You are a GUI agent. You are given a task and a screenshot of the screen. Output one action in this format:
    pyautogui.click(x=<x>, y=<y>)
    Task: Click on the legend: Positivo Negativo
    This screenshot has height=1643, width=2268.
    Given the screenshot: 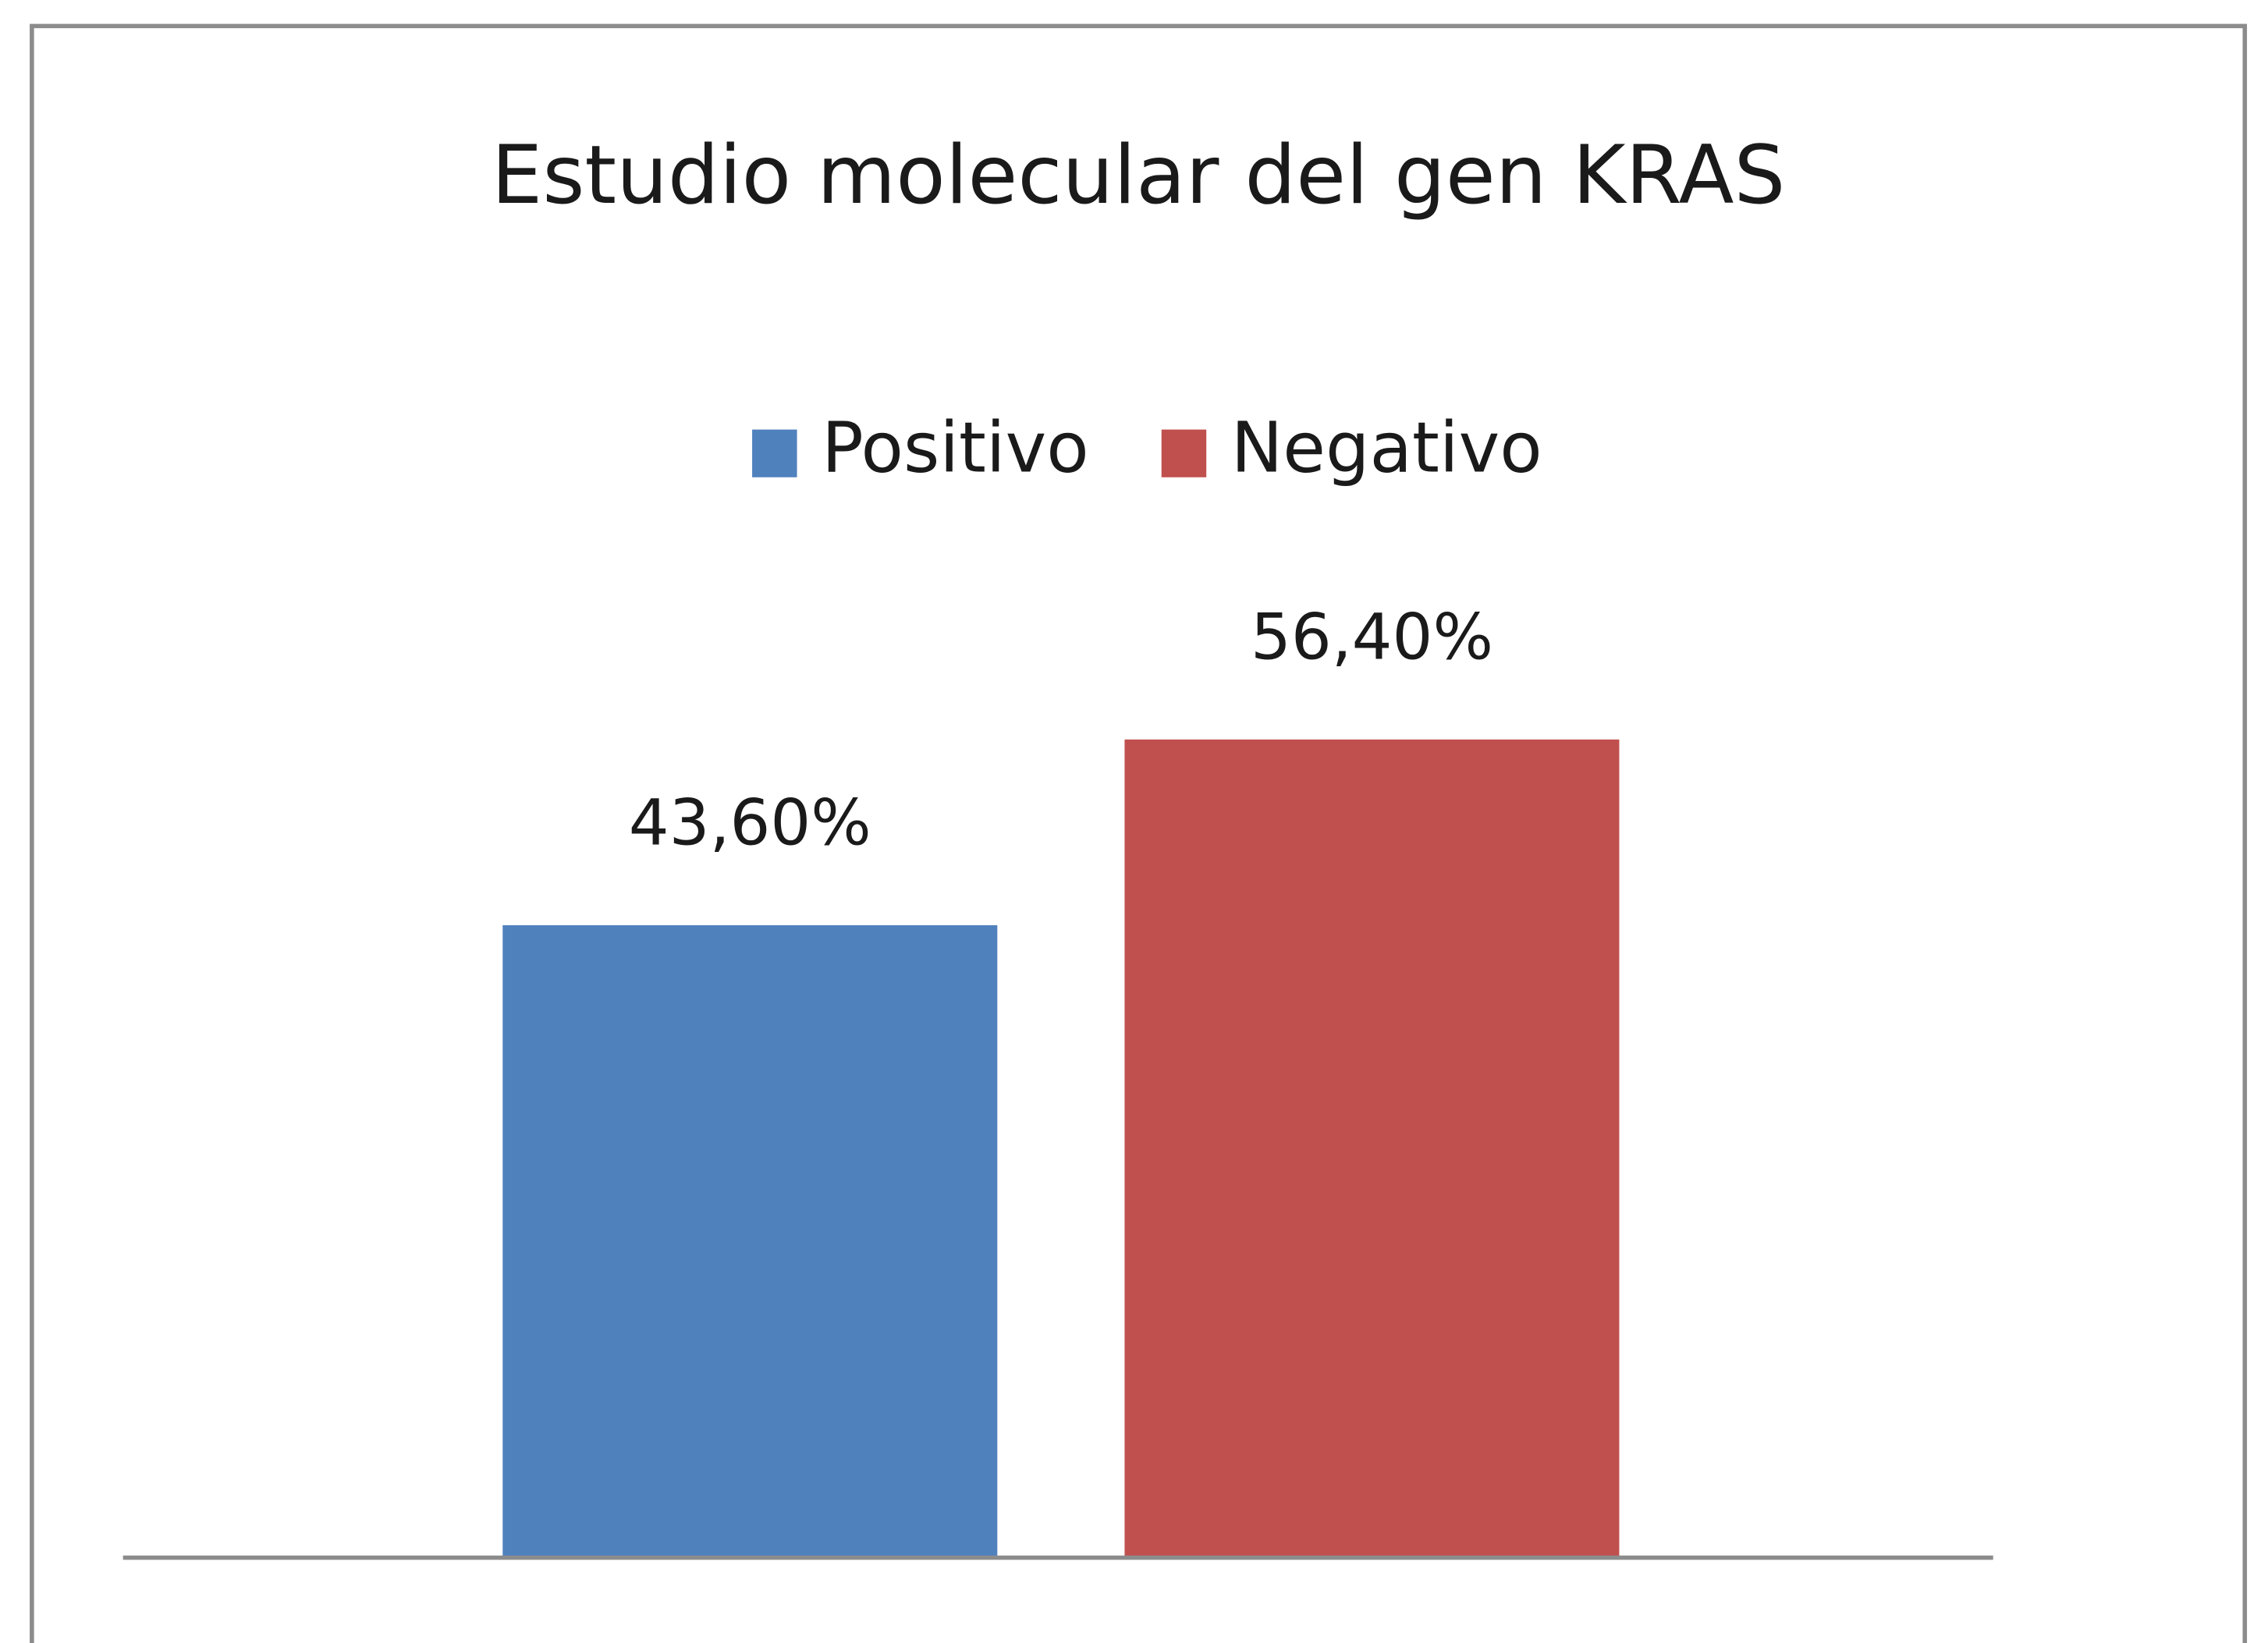 What is the action you would take?
    pyautogui.click(x=1147, y=448)
    